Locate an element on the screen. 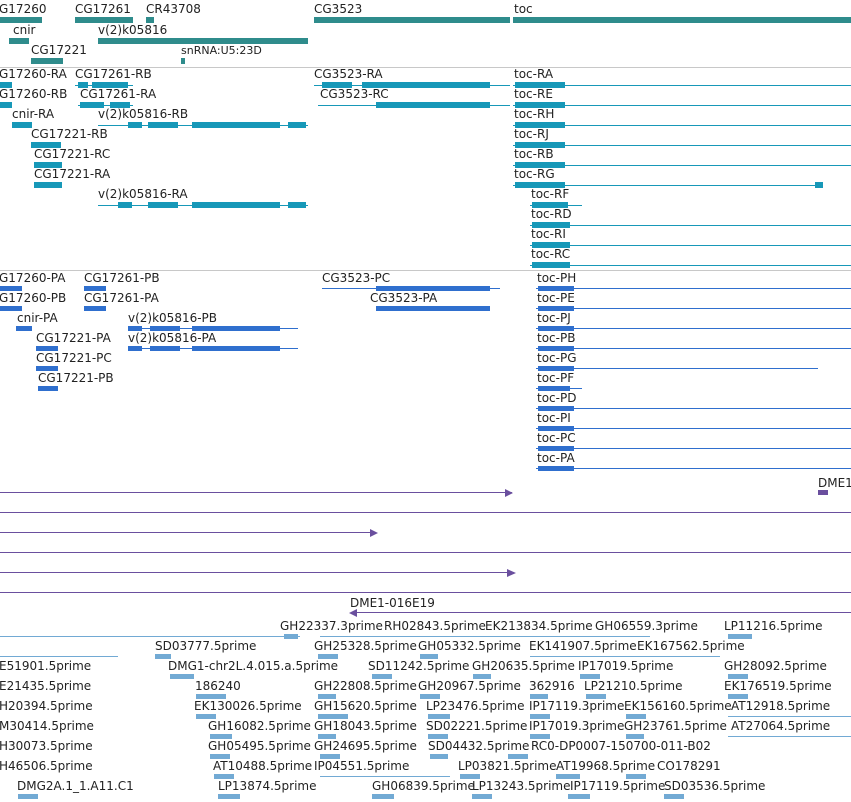 The width and height of the screenshot is (851, 802). gene-feature-k05816 is located at coordinates (203, 41).